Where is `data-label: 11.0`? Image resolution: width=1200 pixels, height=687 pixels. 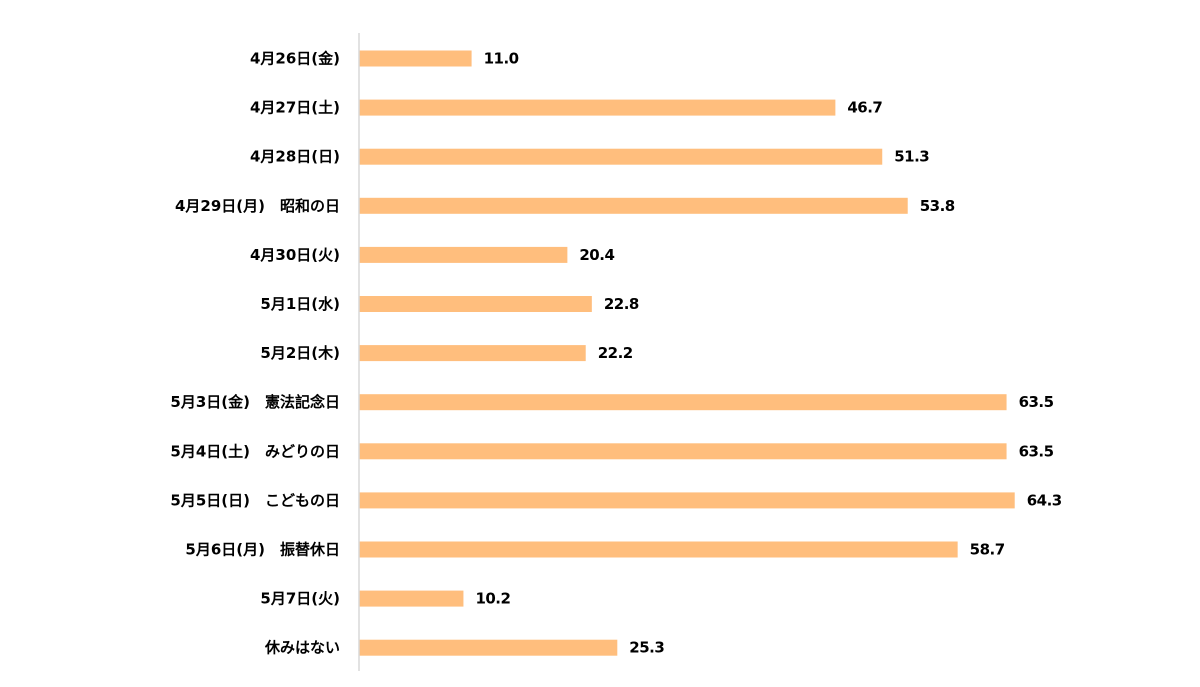
data-label: 11.0 is located at coordinates (501, 59).